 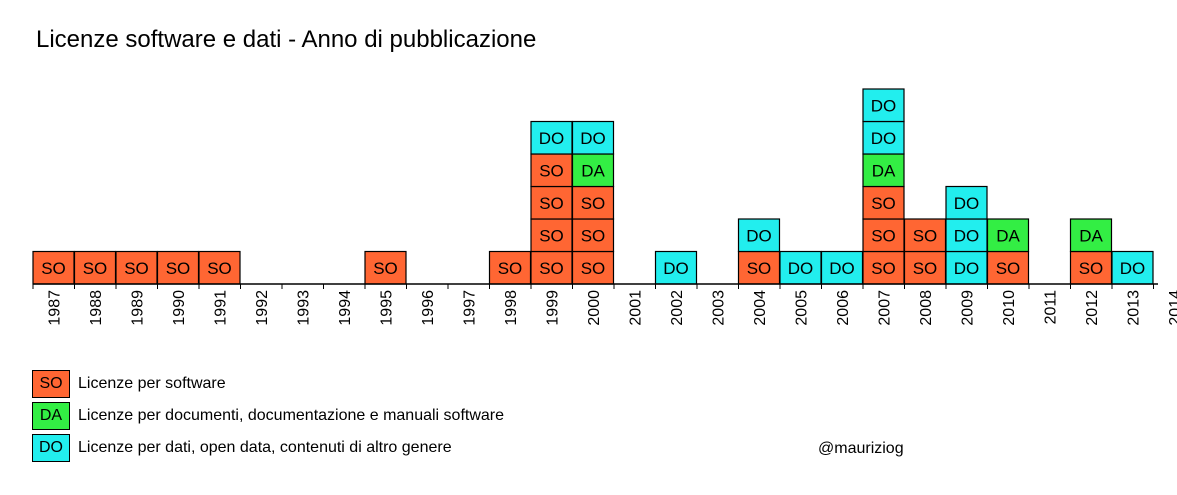 What do you see at coordinates (885, 308) in the screenshot?
I see `x-tick-label-2007: 2007` at bounding box center [885, 308].